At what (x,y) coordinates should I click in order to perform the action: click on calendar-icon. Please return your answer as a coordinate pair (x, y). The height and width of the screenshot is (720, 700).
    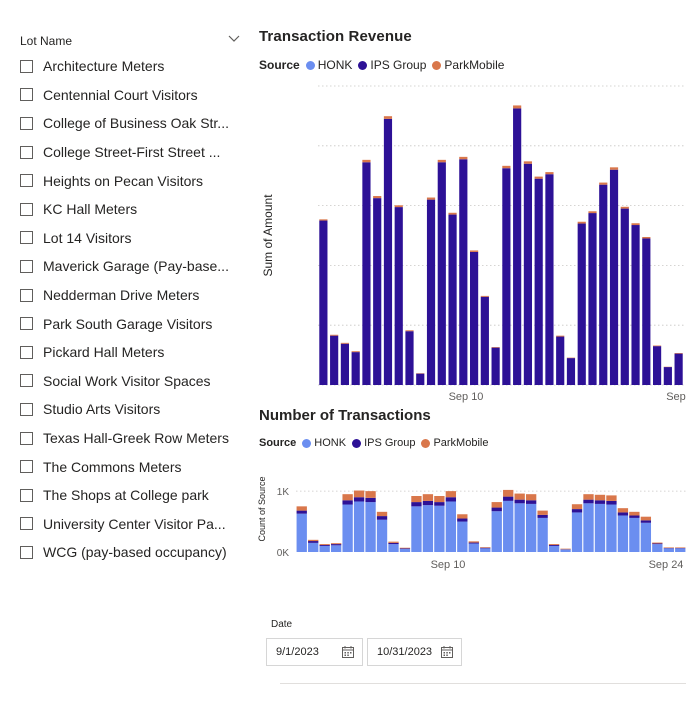
    Looking at the image, I should click on (348, 652).